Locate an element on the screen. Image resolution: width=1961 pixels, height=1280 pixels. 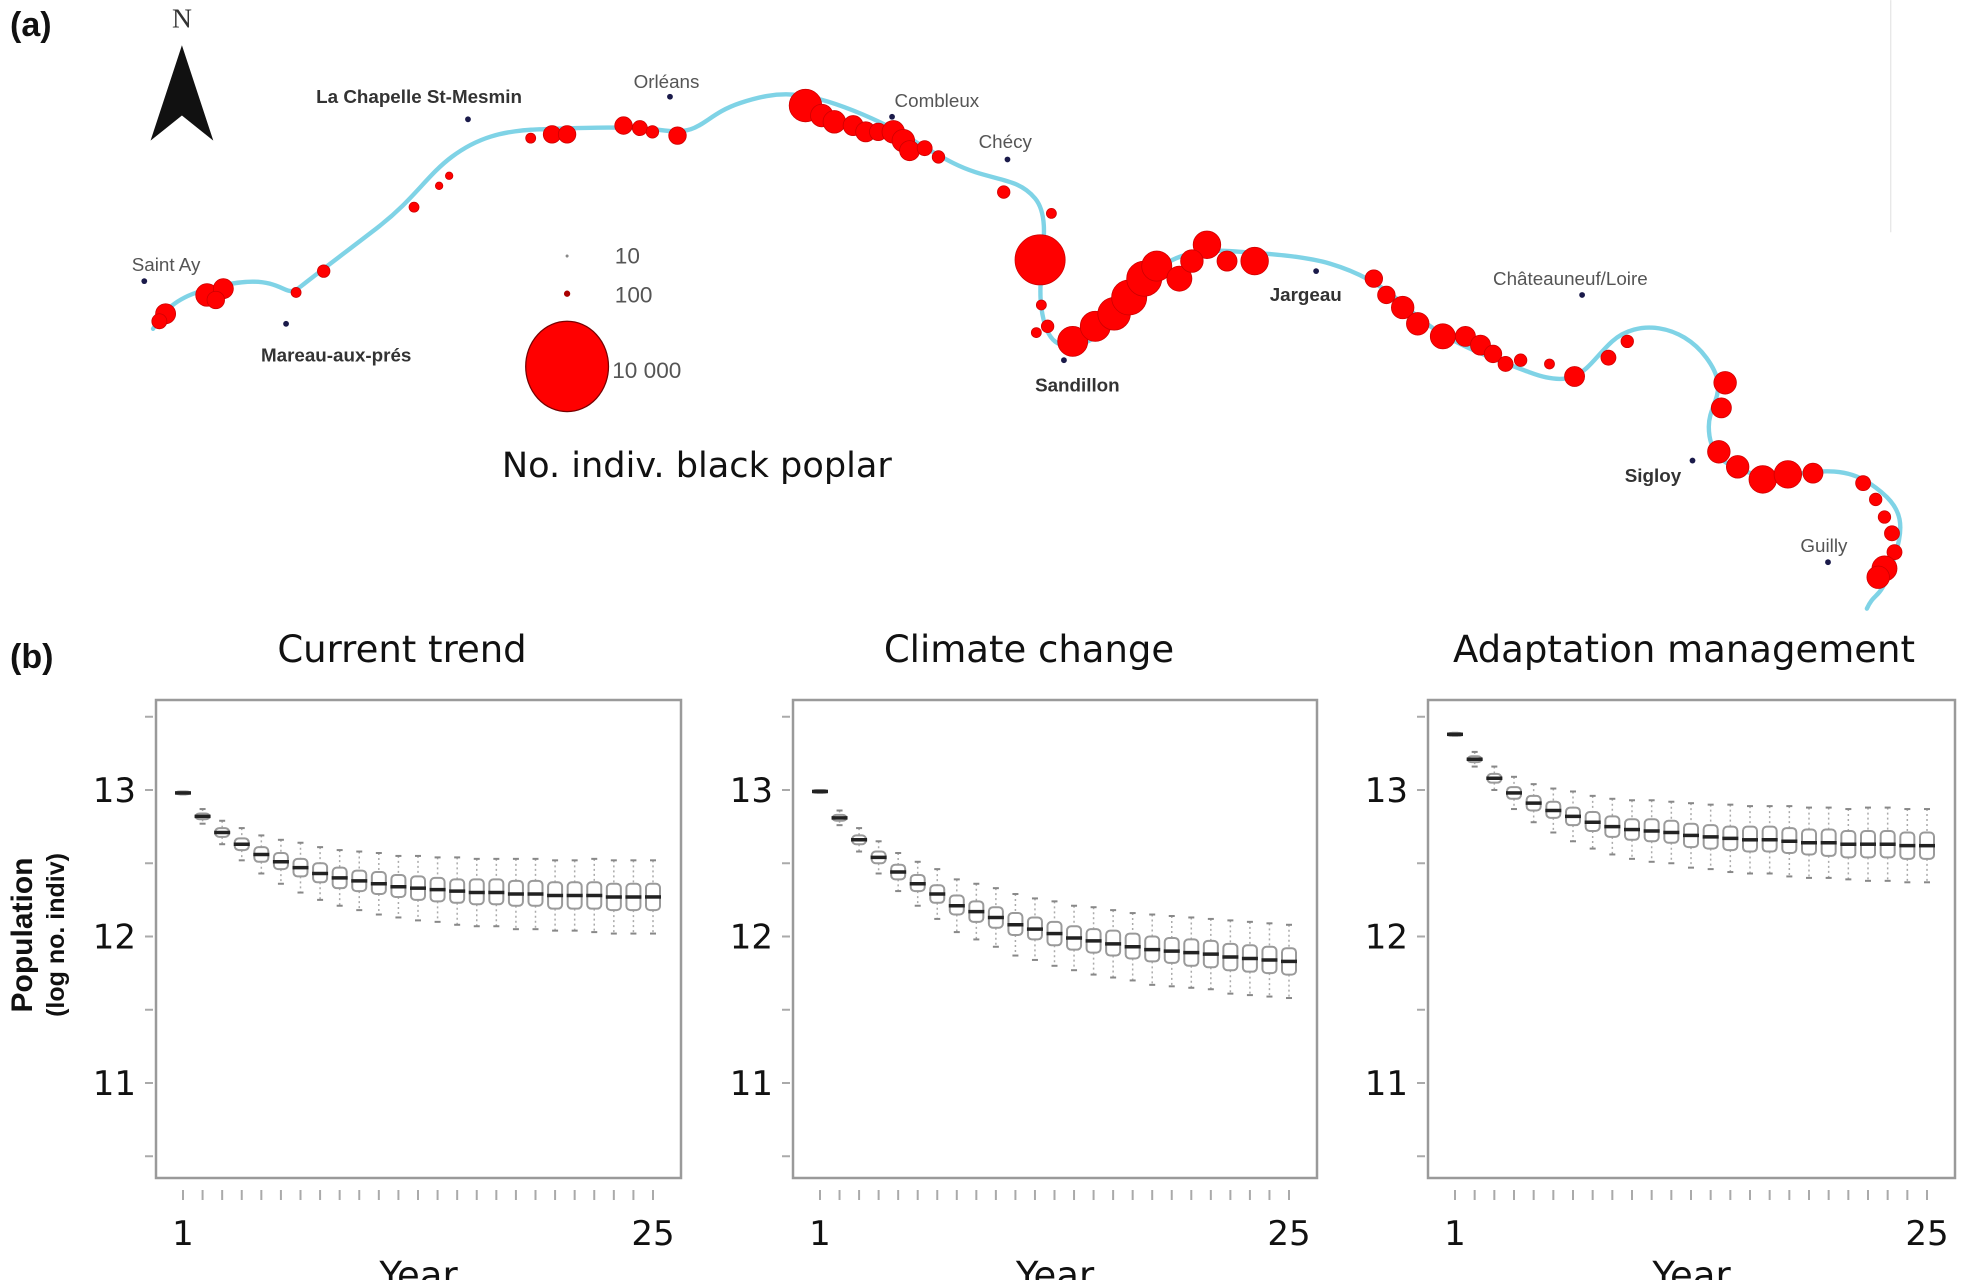
x-tick-label: 25 is located at coordinates (652, 1234).